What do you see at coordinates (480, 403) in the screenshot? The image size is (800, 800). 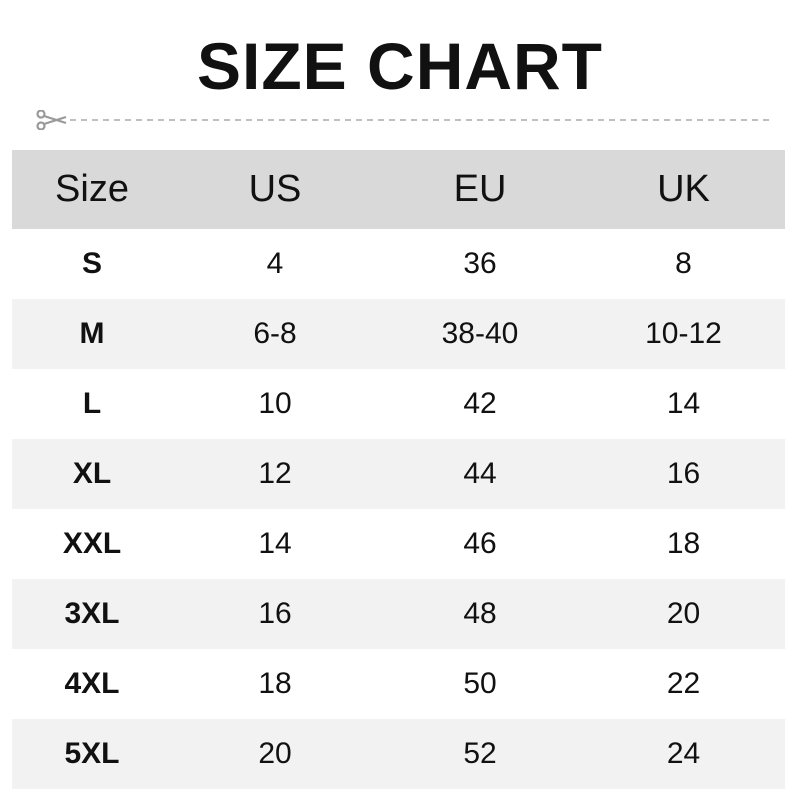 I see `cell-eu: 42` at bounding box center [480, 403].